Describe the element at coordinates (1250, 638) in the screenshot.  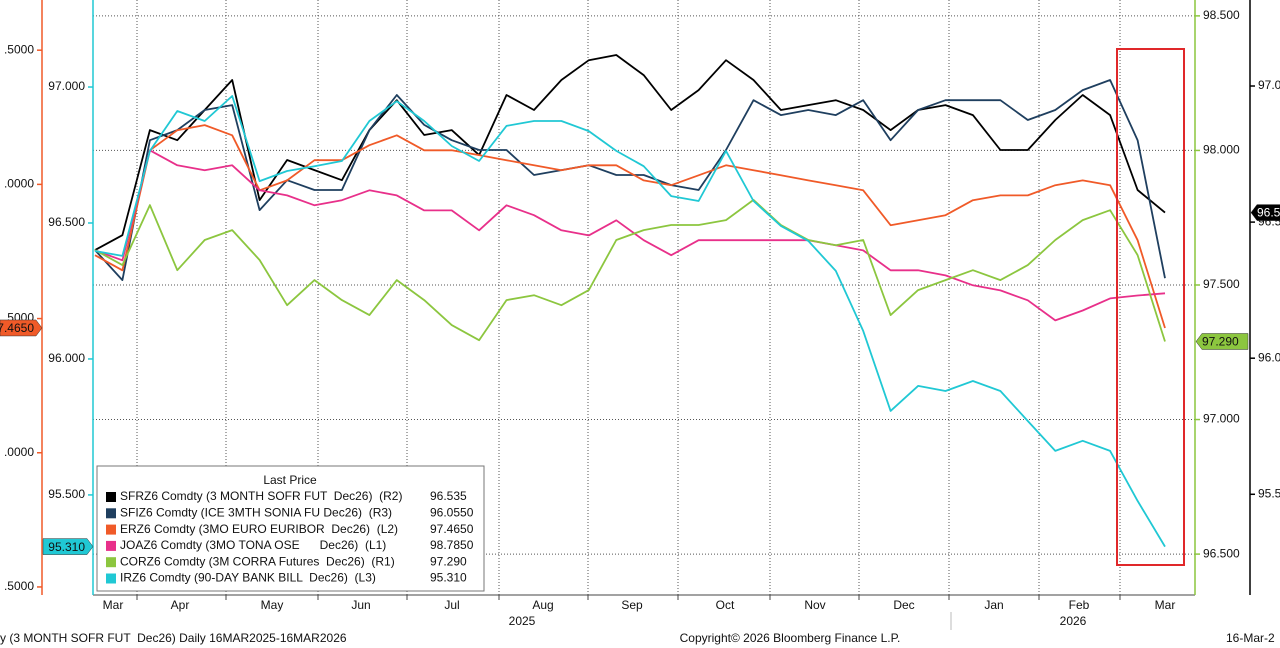
I see `footer-right: 16-Mar-2` at that location.